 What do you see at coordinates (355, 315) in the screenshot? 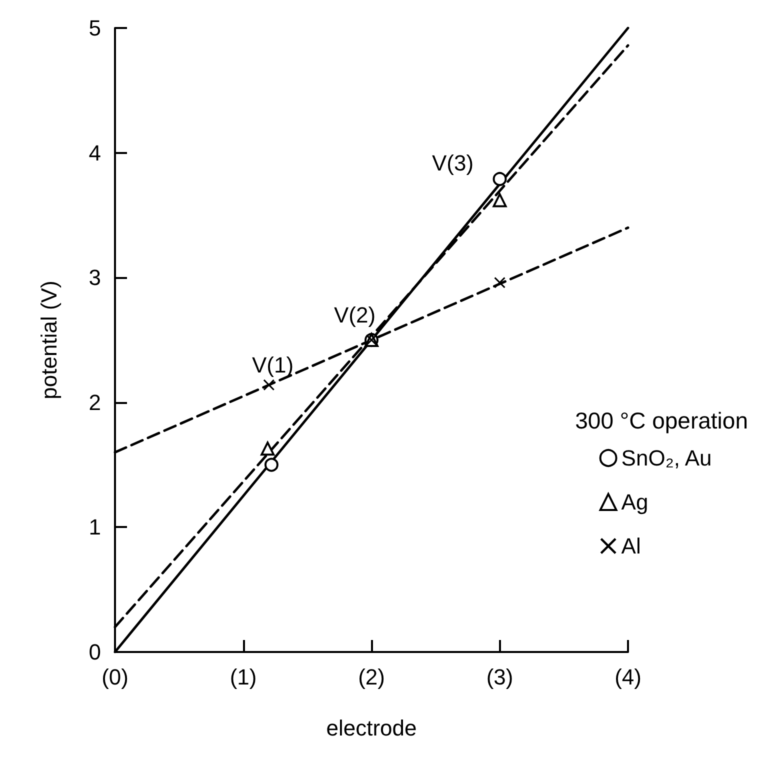
I see `annotation: V(2)` at bounding box center [355, 315].